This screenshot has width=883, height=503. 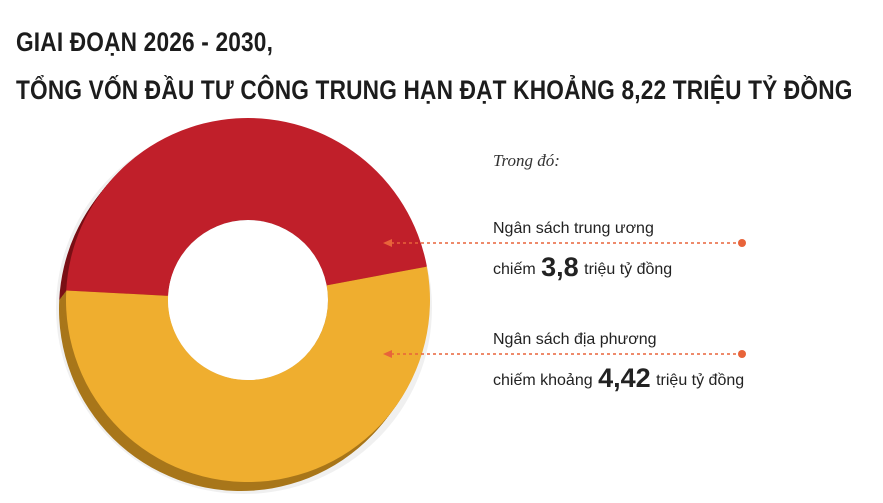 I want to click on note-label: Trong đó:, so click(x=526, y=160).